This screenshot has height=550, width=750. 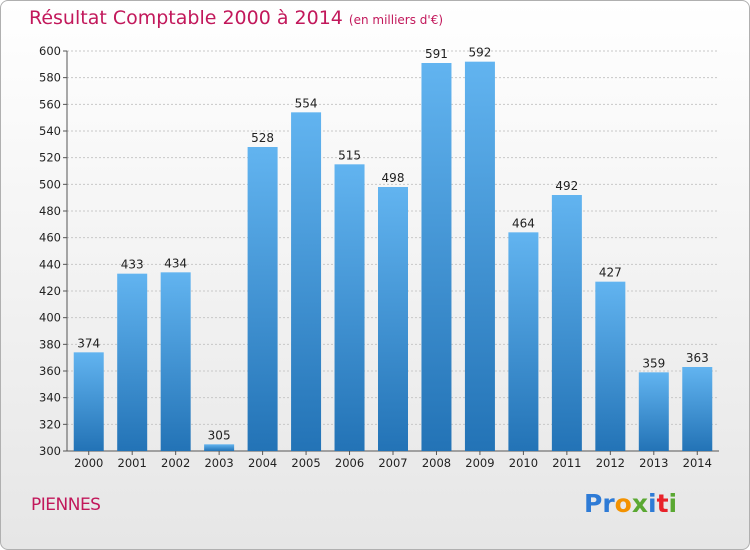 What do you see at coordinates (219, 435) in the screenshot?
I see `data-label-2003: 305` at bounding box center [219, 435].